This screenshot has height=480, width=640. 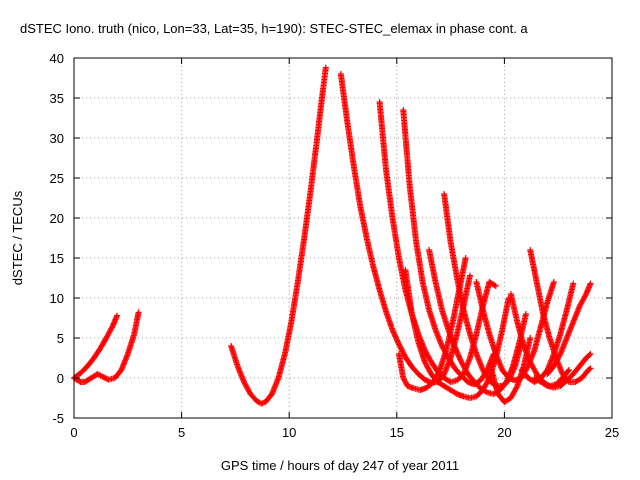 I want to click on x-tick-label: 15, so click(x=397, y=432).